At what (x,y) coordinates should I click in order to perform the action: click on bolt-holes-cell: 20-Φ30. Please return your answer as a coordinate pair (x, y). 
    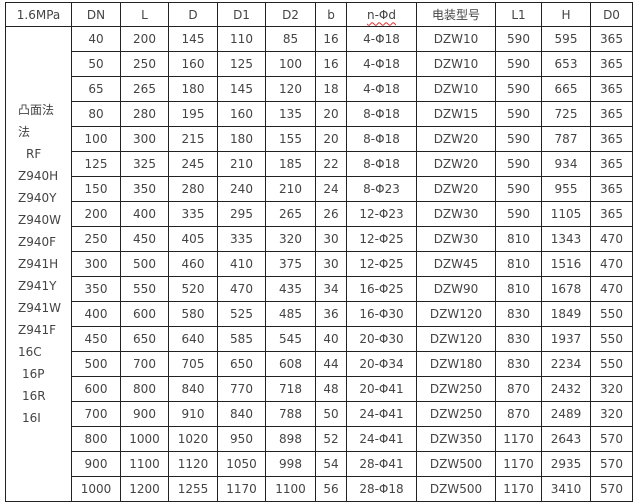
    Looking at the image, I should click on (381, 339).